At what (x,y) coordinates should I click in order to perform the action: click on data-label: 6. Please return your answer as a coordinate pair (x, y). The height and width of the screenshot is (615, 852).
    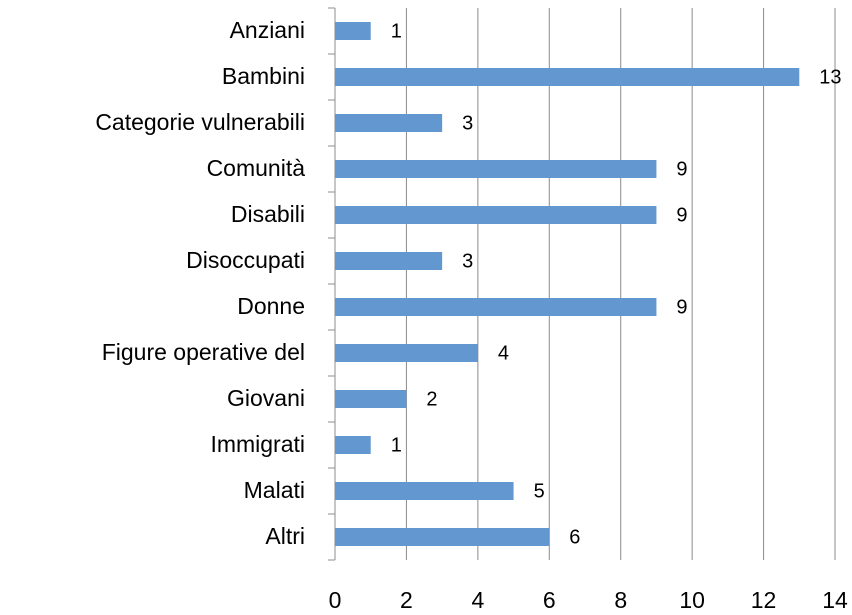
    Looking at the image, I should click on (574, 537).